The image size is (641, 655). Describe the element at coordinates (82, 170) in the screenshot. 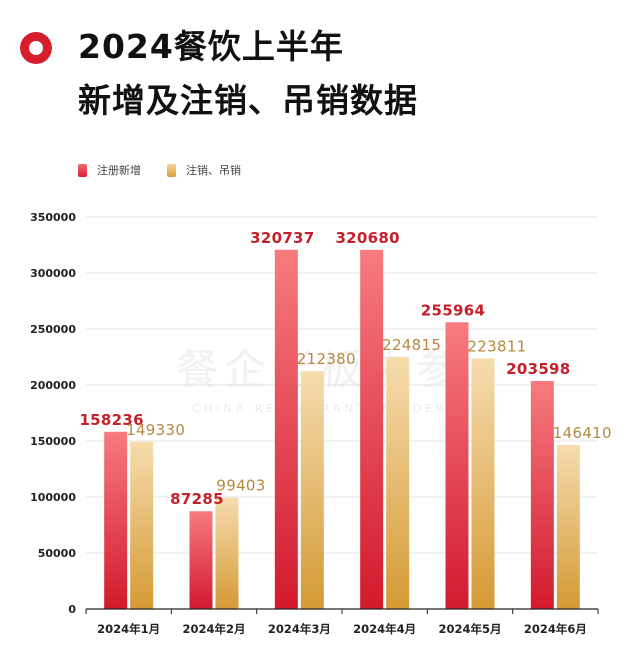

I see `legend-swatch-series1` at that location.